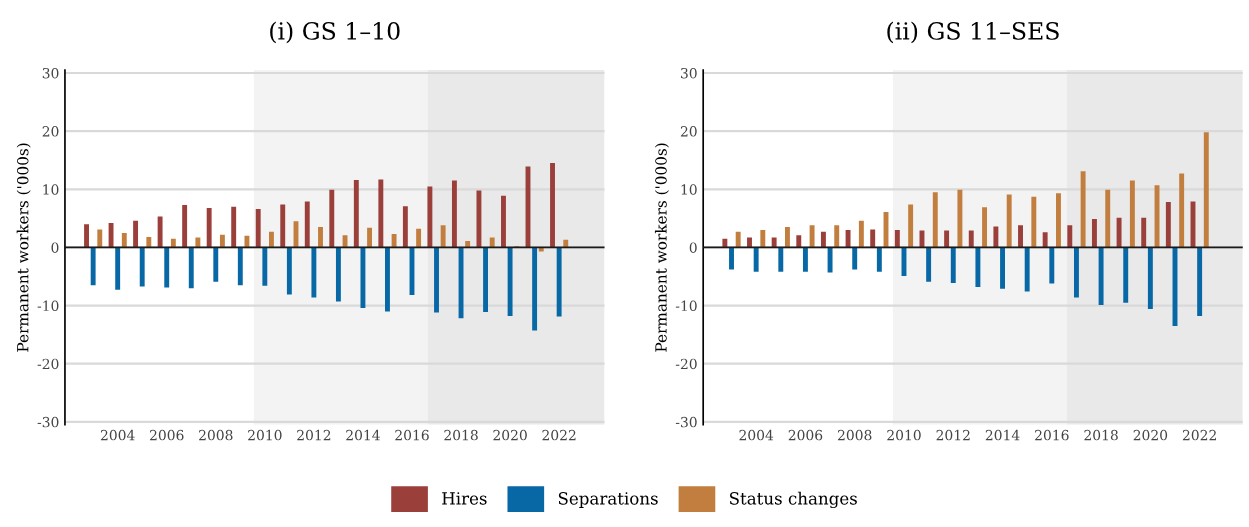 The width and height of the screenshot is (1249, 527). I want to click on y-axis-title: Permanent workers ('000s), so click(23, 247).